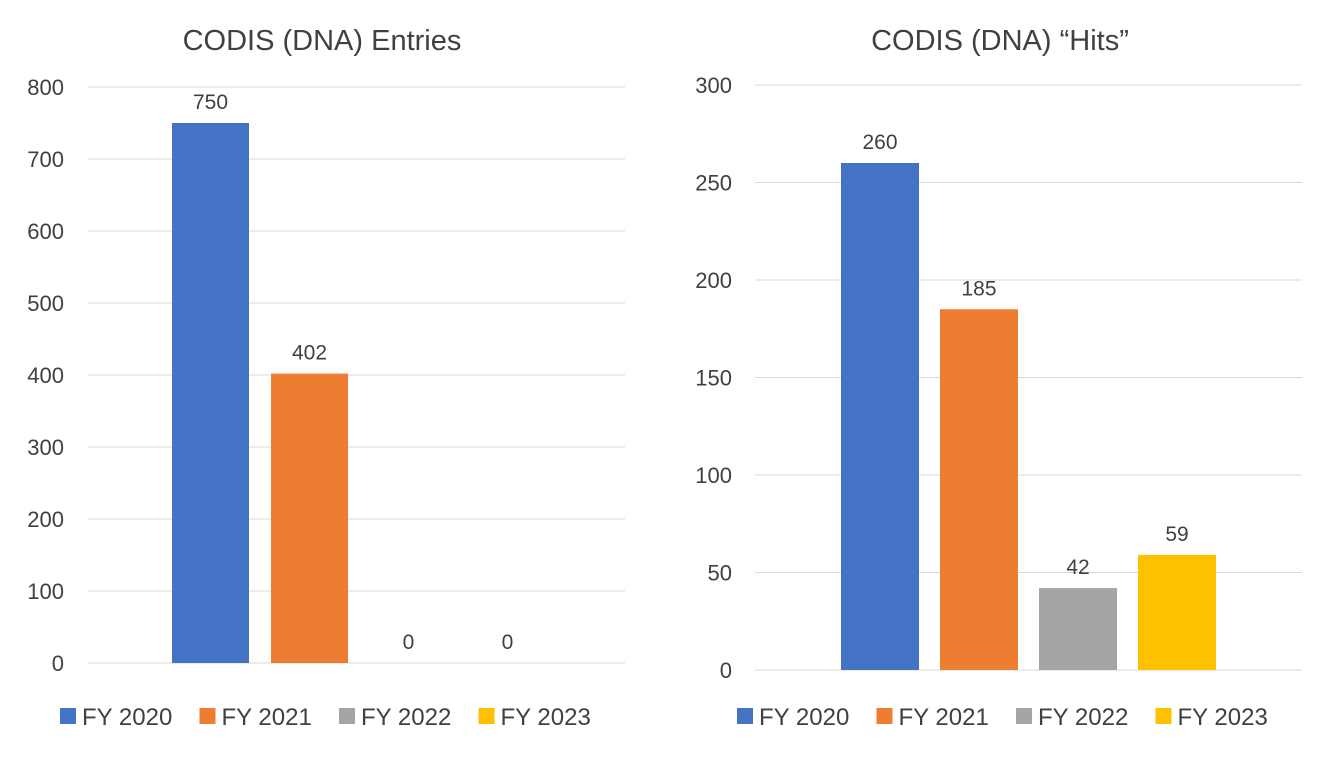 This screenshot has width=1330, height=759. Describe the element at coordinates (713, 183) in the screenshot. I see `y-tick-label: 250` at that location.